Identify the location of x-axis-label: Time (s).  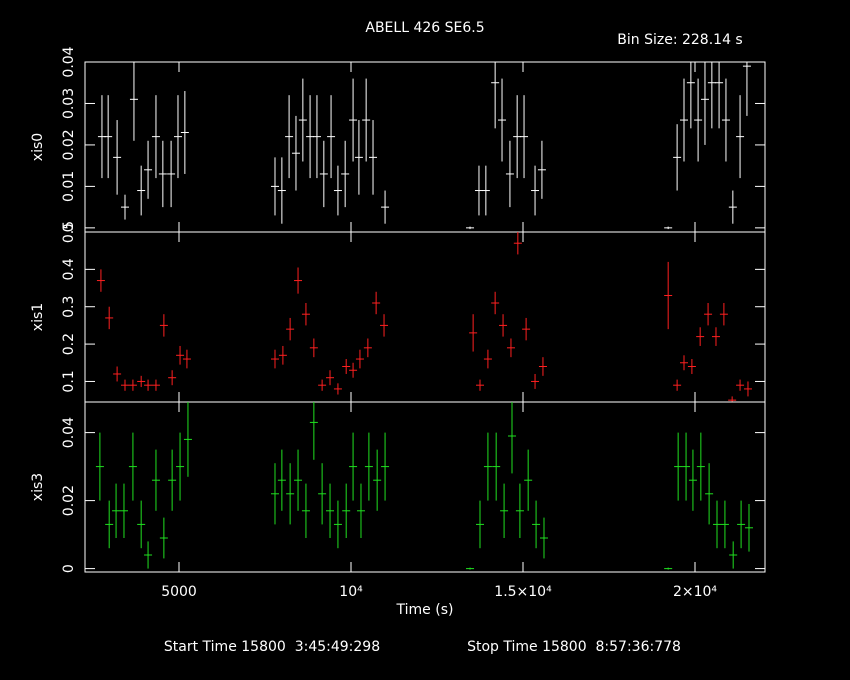
(425, 610).